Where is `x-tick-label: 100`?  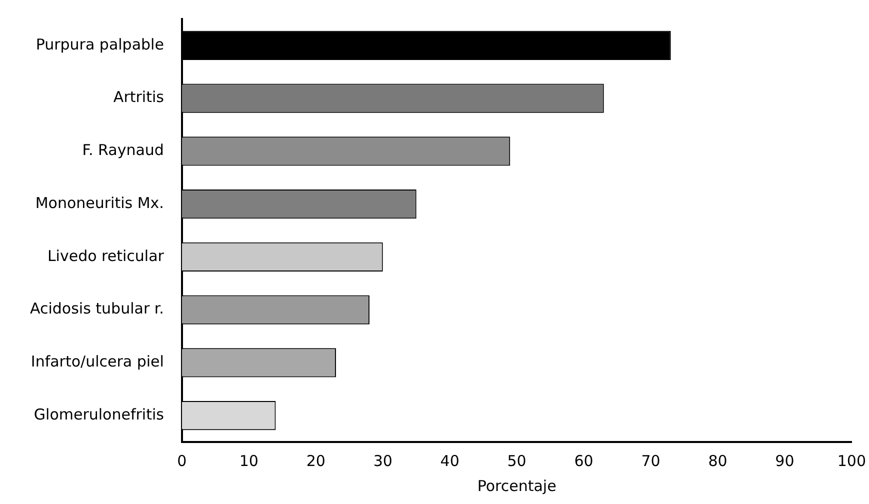 x-tick-label: 100 is located at coordinates (851, 461).